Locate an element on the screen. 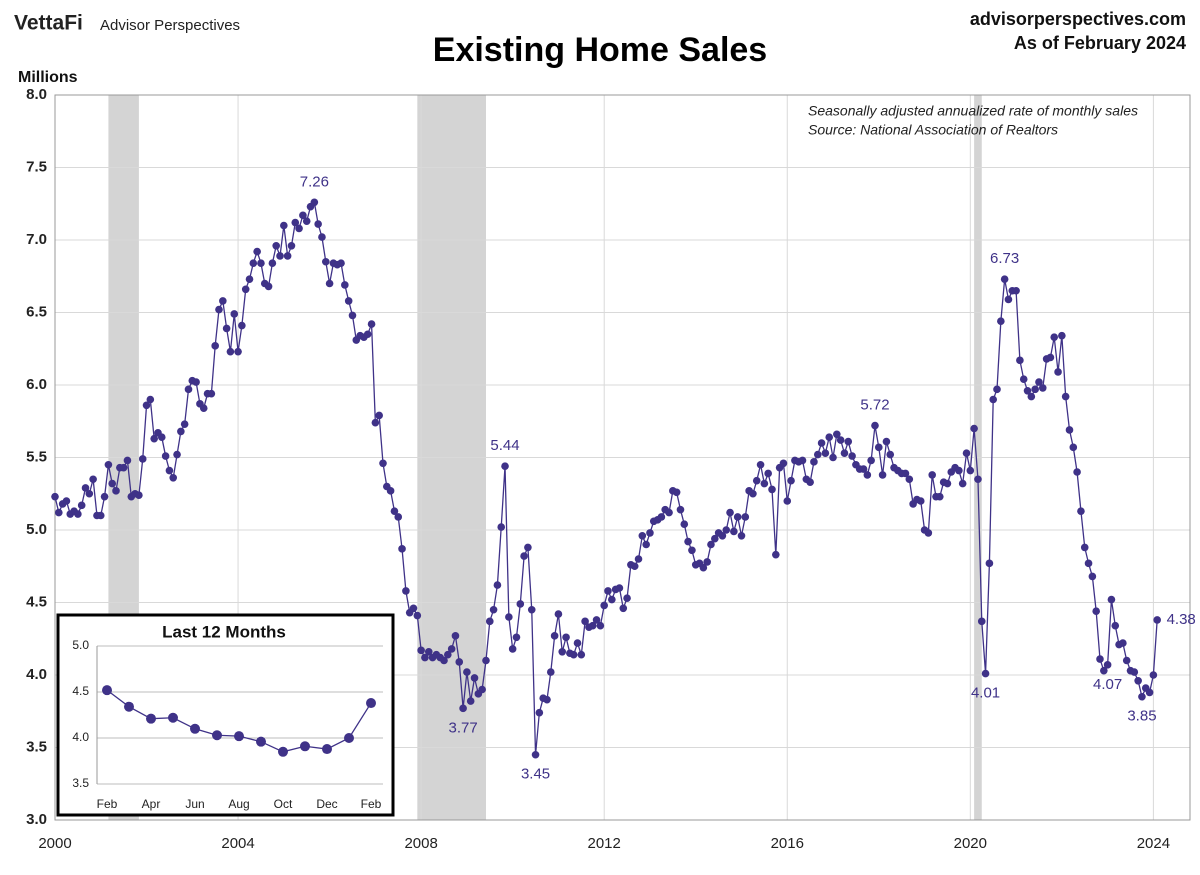 The image size is (1200, 875). data-label: 7.26 is located at coordinates (314, 181).